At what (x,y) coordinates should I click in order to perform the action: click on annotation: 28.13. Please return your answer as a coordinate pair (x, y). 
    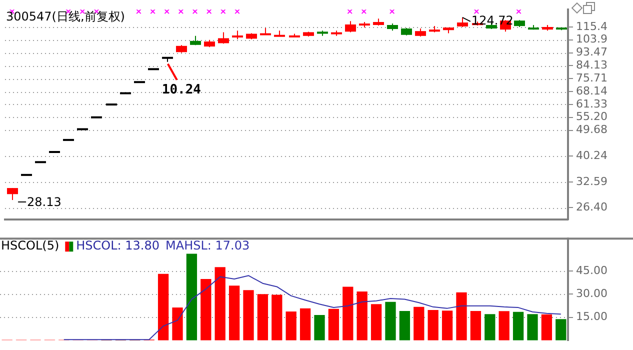
    Looking at the image, I should click on (44, 202).